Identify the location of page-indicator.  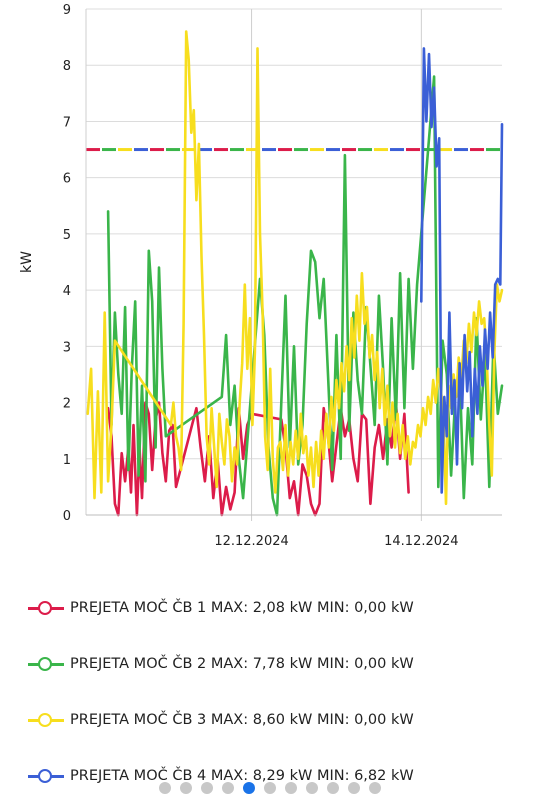
(270, 788).